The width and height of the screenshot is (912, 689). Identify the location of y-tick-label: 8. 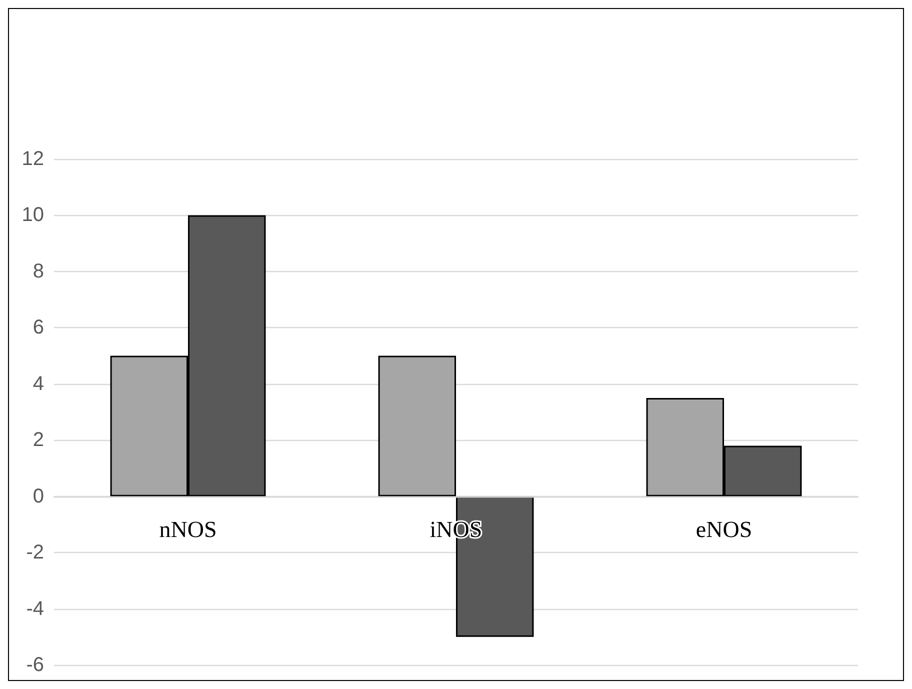
(38, 271).